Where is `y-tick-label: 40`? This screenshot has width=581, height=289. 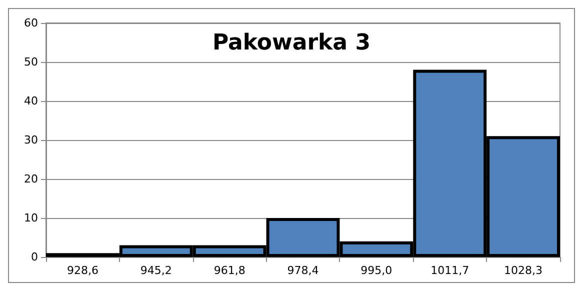 y-tick-label: 40 is located at coordinates (31, 101).